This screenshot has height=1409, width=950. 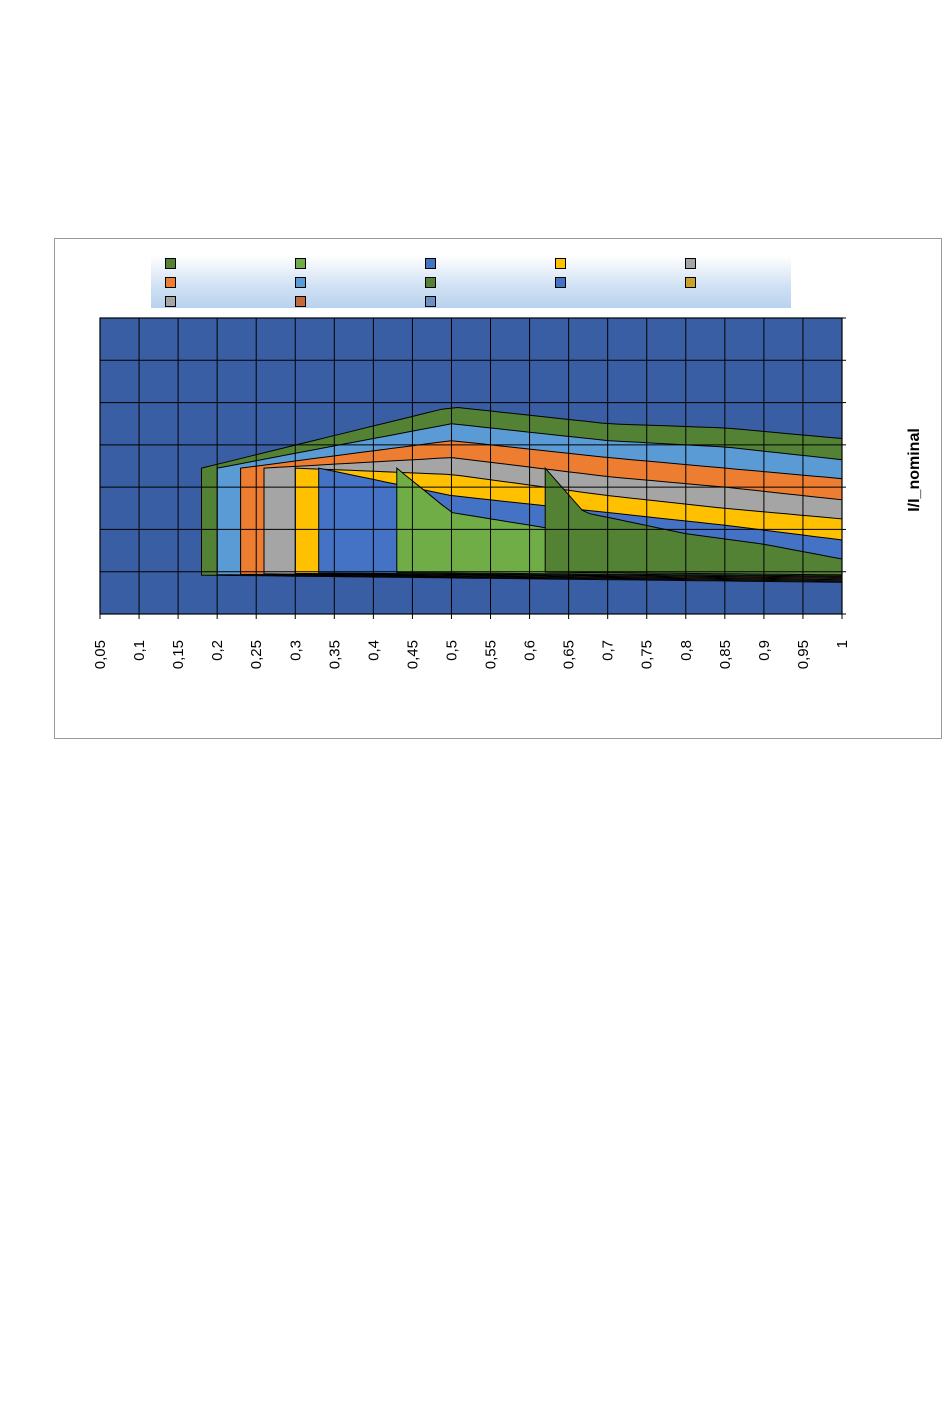 What do you see at coordinates (451, 650) in the screenshot?
I see `x-tick-label: 0,5` at bounding box center [451, 650].